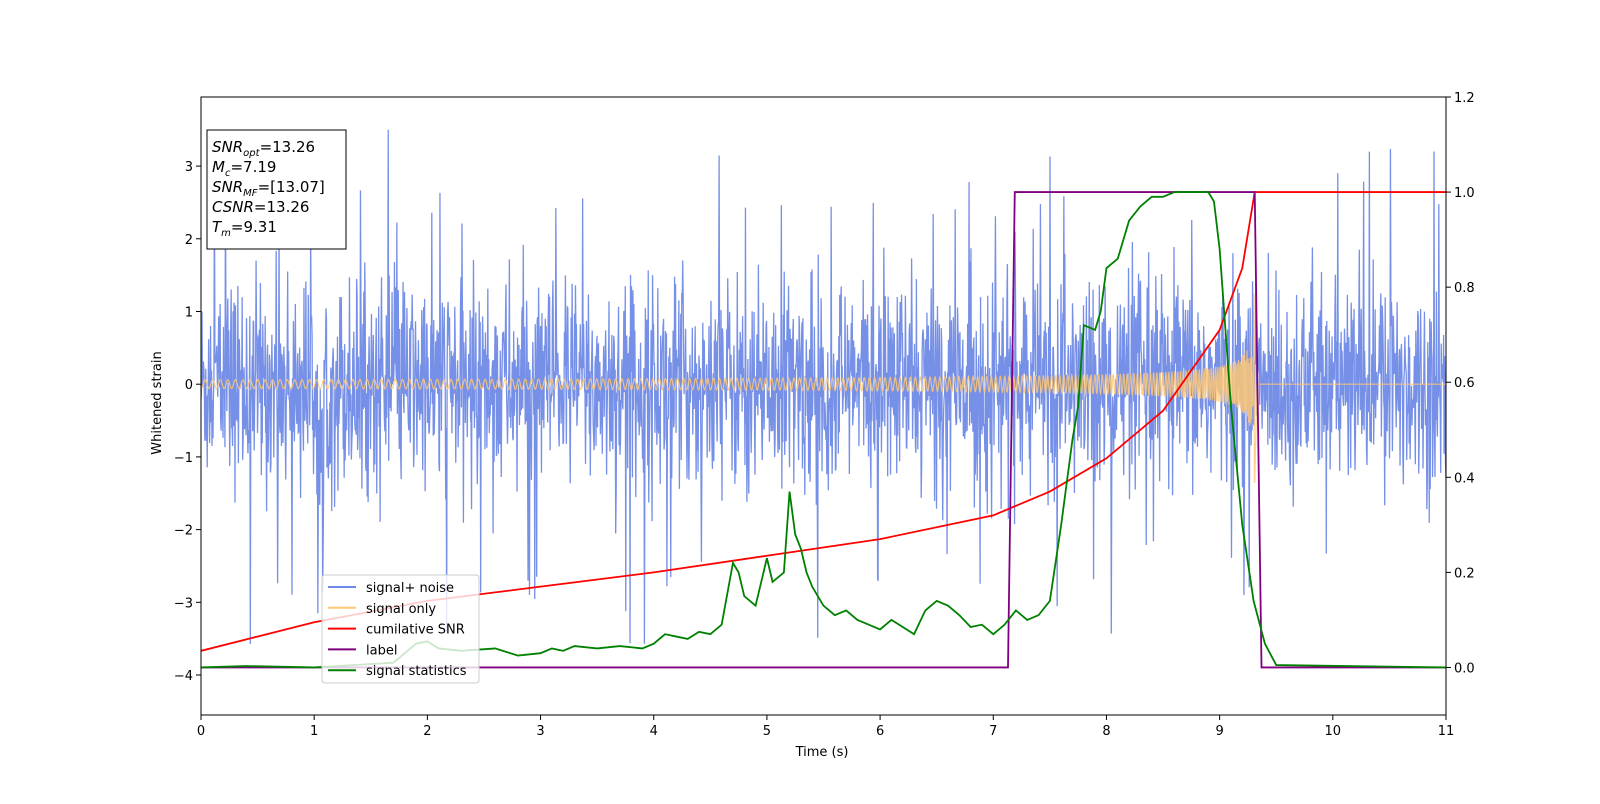 The image size is (1600, 804). I want to click on legend-entry: signal statistics, so click(416, 671).